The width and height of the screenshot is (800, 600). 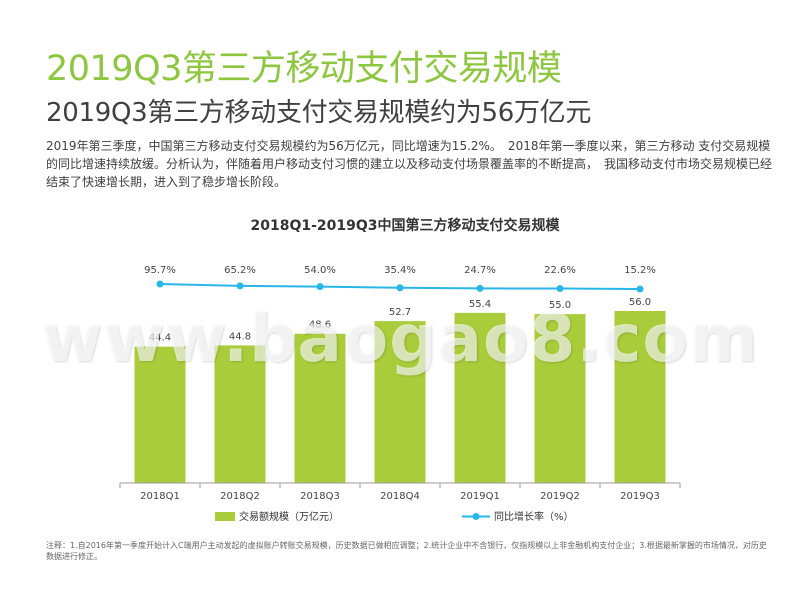 What do you see at coordinates (560, 305) in the screenshot?
I see `bar-value-label: 55.0` at bounding box center [560, 305].